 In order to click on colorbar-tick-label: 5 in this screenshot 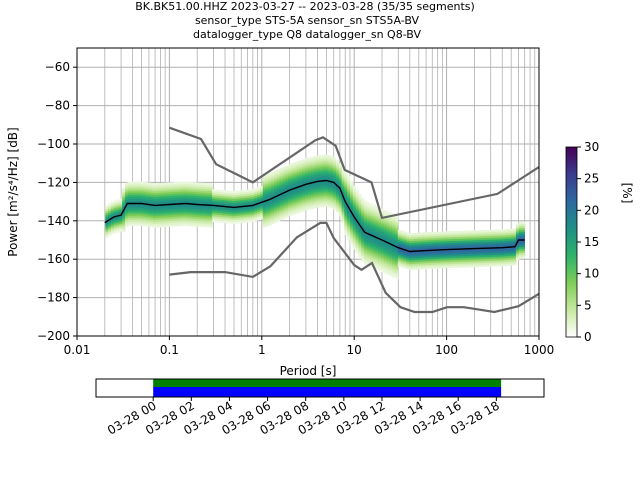, I will do `click(588, 305)`.